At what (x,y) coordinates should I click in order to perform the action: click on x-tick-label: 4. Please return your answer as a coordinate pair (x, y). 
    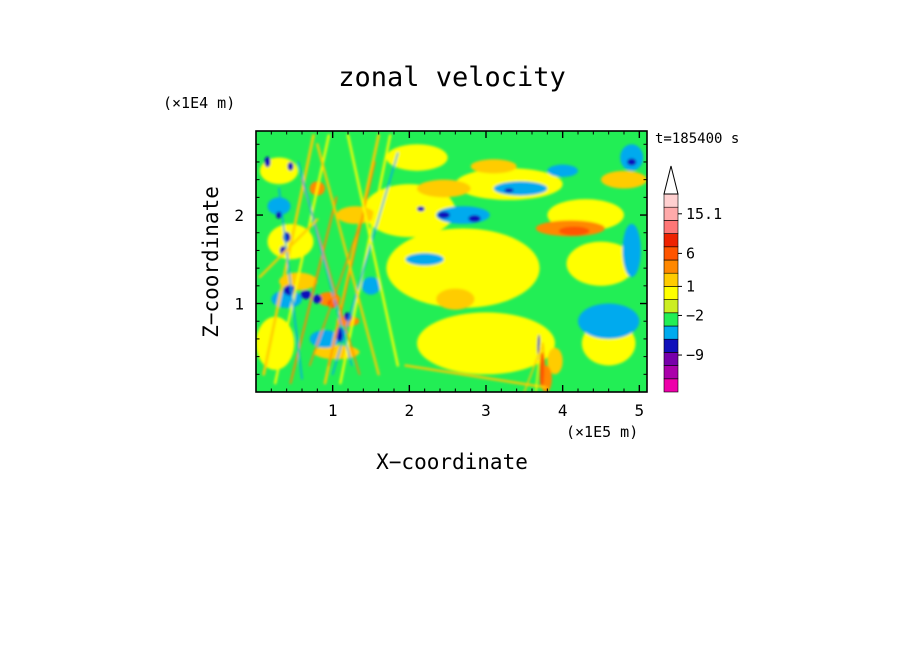
    Looking at the image, I should click on (563, 410).